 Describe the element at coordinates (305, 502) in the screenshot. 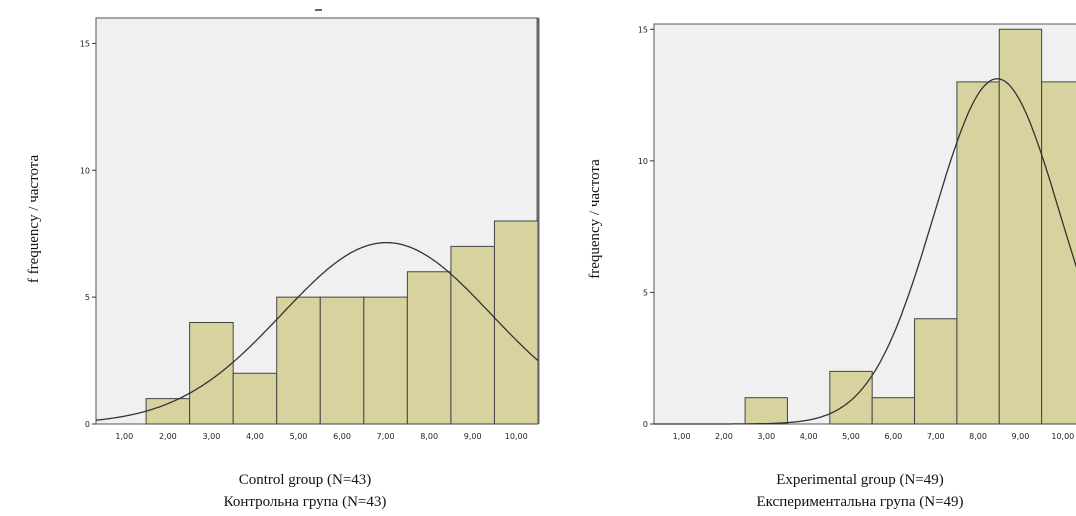

I see `caption-line-2: Контрольна група (N=43)` at that location.